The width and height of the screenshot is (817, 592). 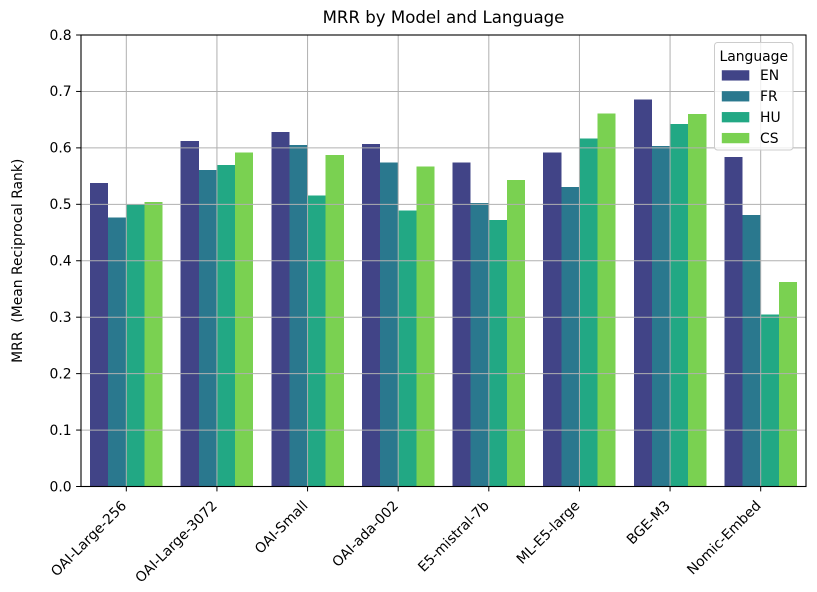 I want to click on chart-title: MRR by Model and Language, so click(x=444, y=17).